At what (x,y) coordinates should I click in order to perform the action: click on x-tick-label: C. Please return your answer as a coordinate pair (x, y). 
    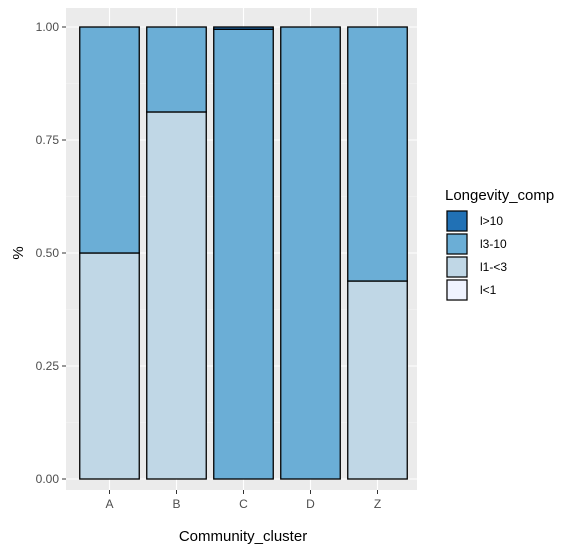
    Looking at the image, I should click on (243, 504).